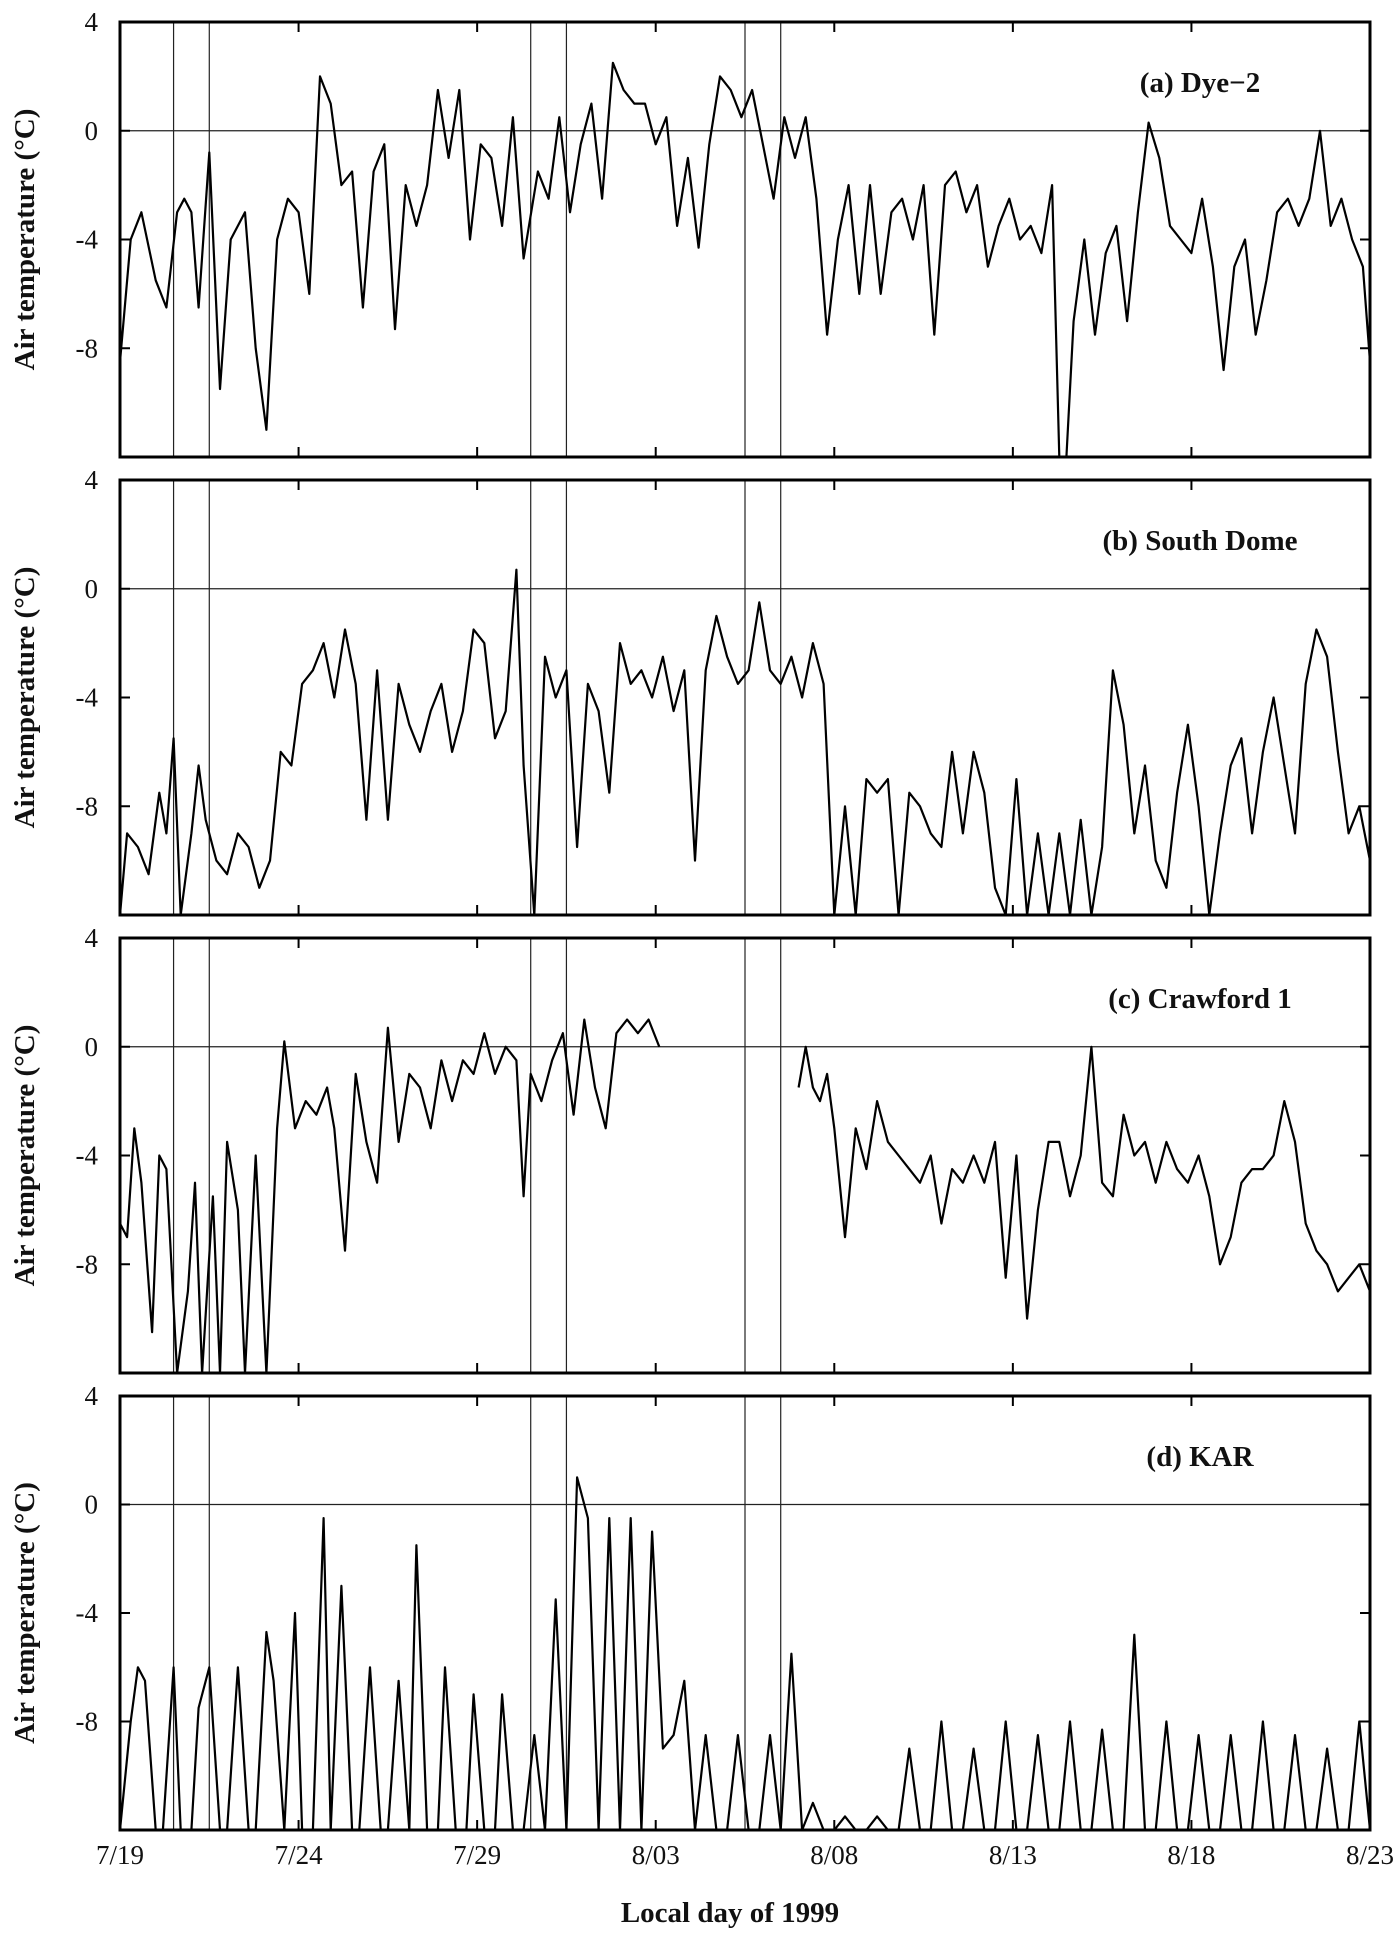 The height and width of the screenshot is (1933, 1400). Describe the element at coordinates (1200, 1457) in the screenshot. I see `panel-title: (d) KAR` at that location.